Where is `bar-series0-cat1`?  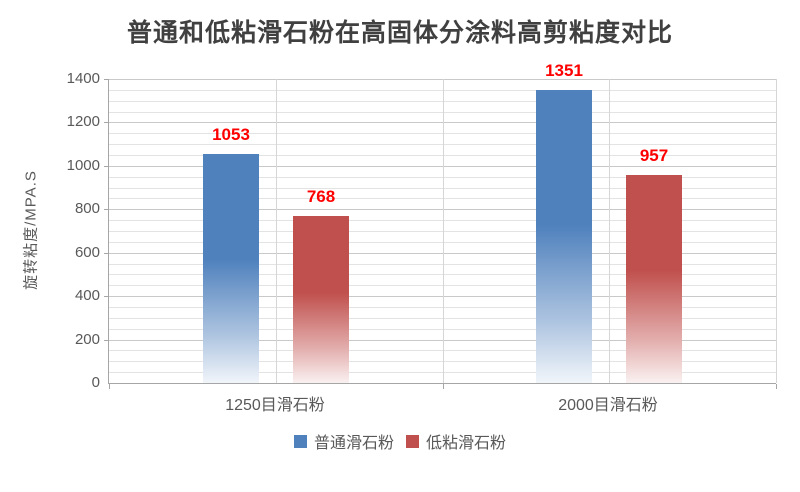 bar-series0-cat1 is located at coordinates (564, 236).